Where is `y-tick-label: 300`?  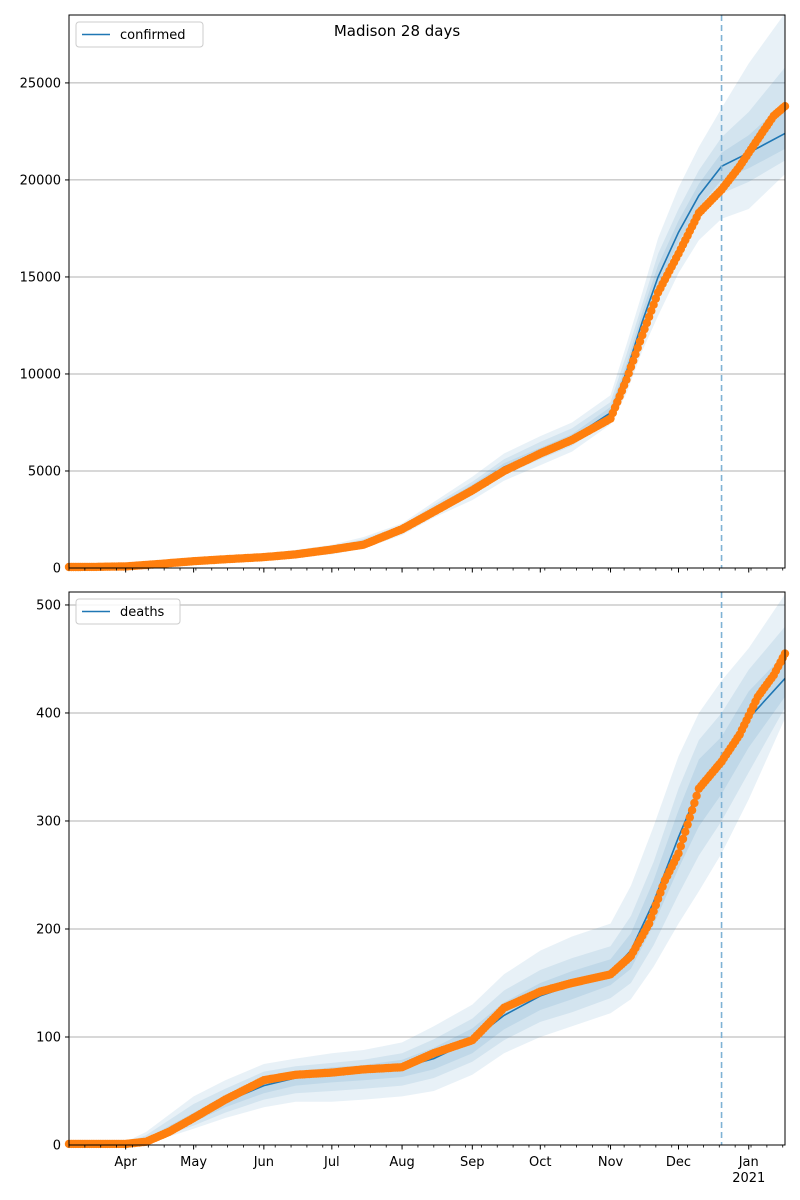
y-tick-label: 300 is located at coordinates (48, 821).